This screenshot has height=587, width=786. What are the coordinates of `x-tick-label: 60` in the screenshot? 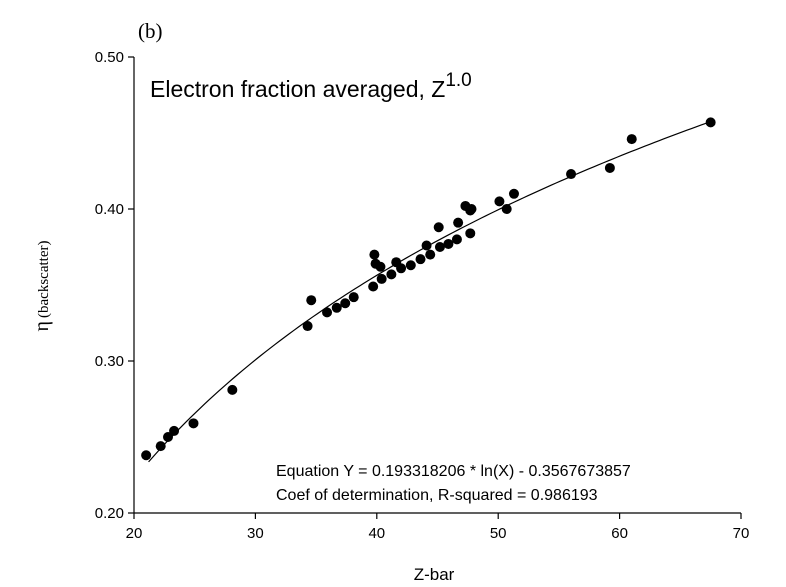 It's located at (619, 533).